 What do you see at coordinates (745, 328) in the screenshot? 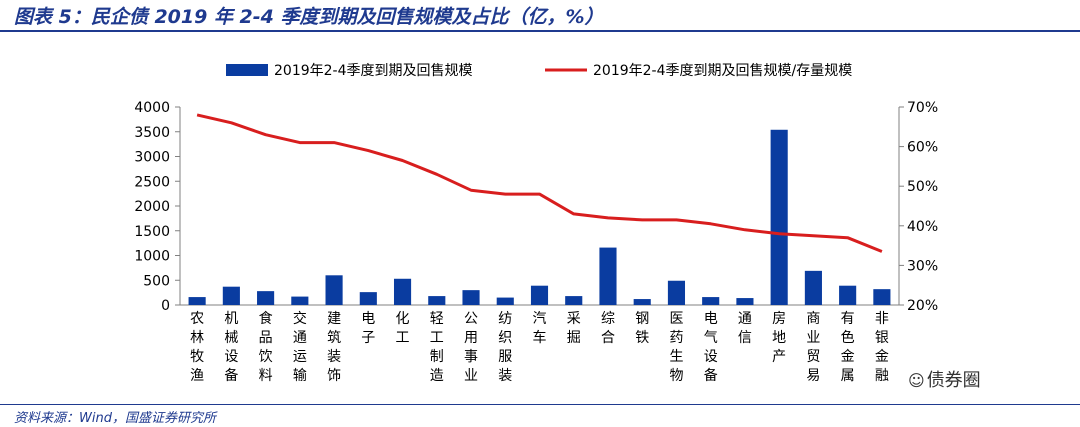
I see `category-label: 通信` at bounding box center [745, 328].